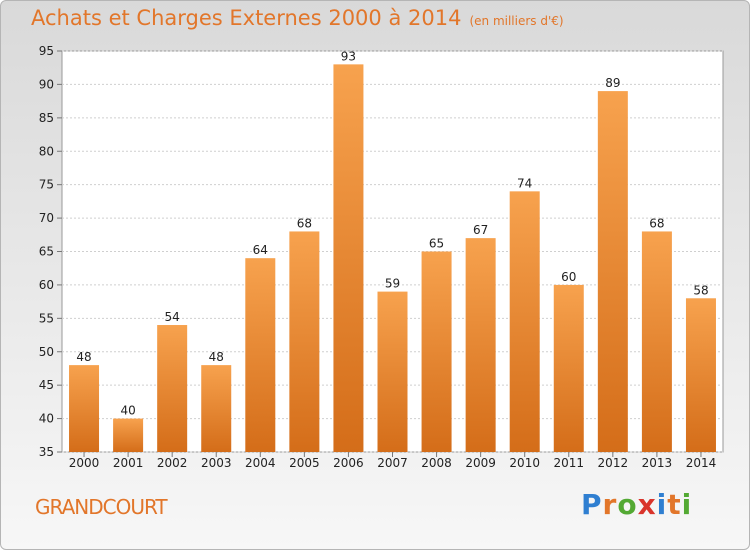 The width and height of the screenshot is (750, 550). What do you see at coordinates (524, 183) in the screenshot?
I see `bar-value-label: 74` at bounding box center [524, 183].